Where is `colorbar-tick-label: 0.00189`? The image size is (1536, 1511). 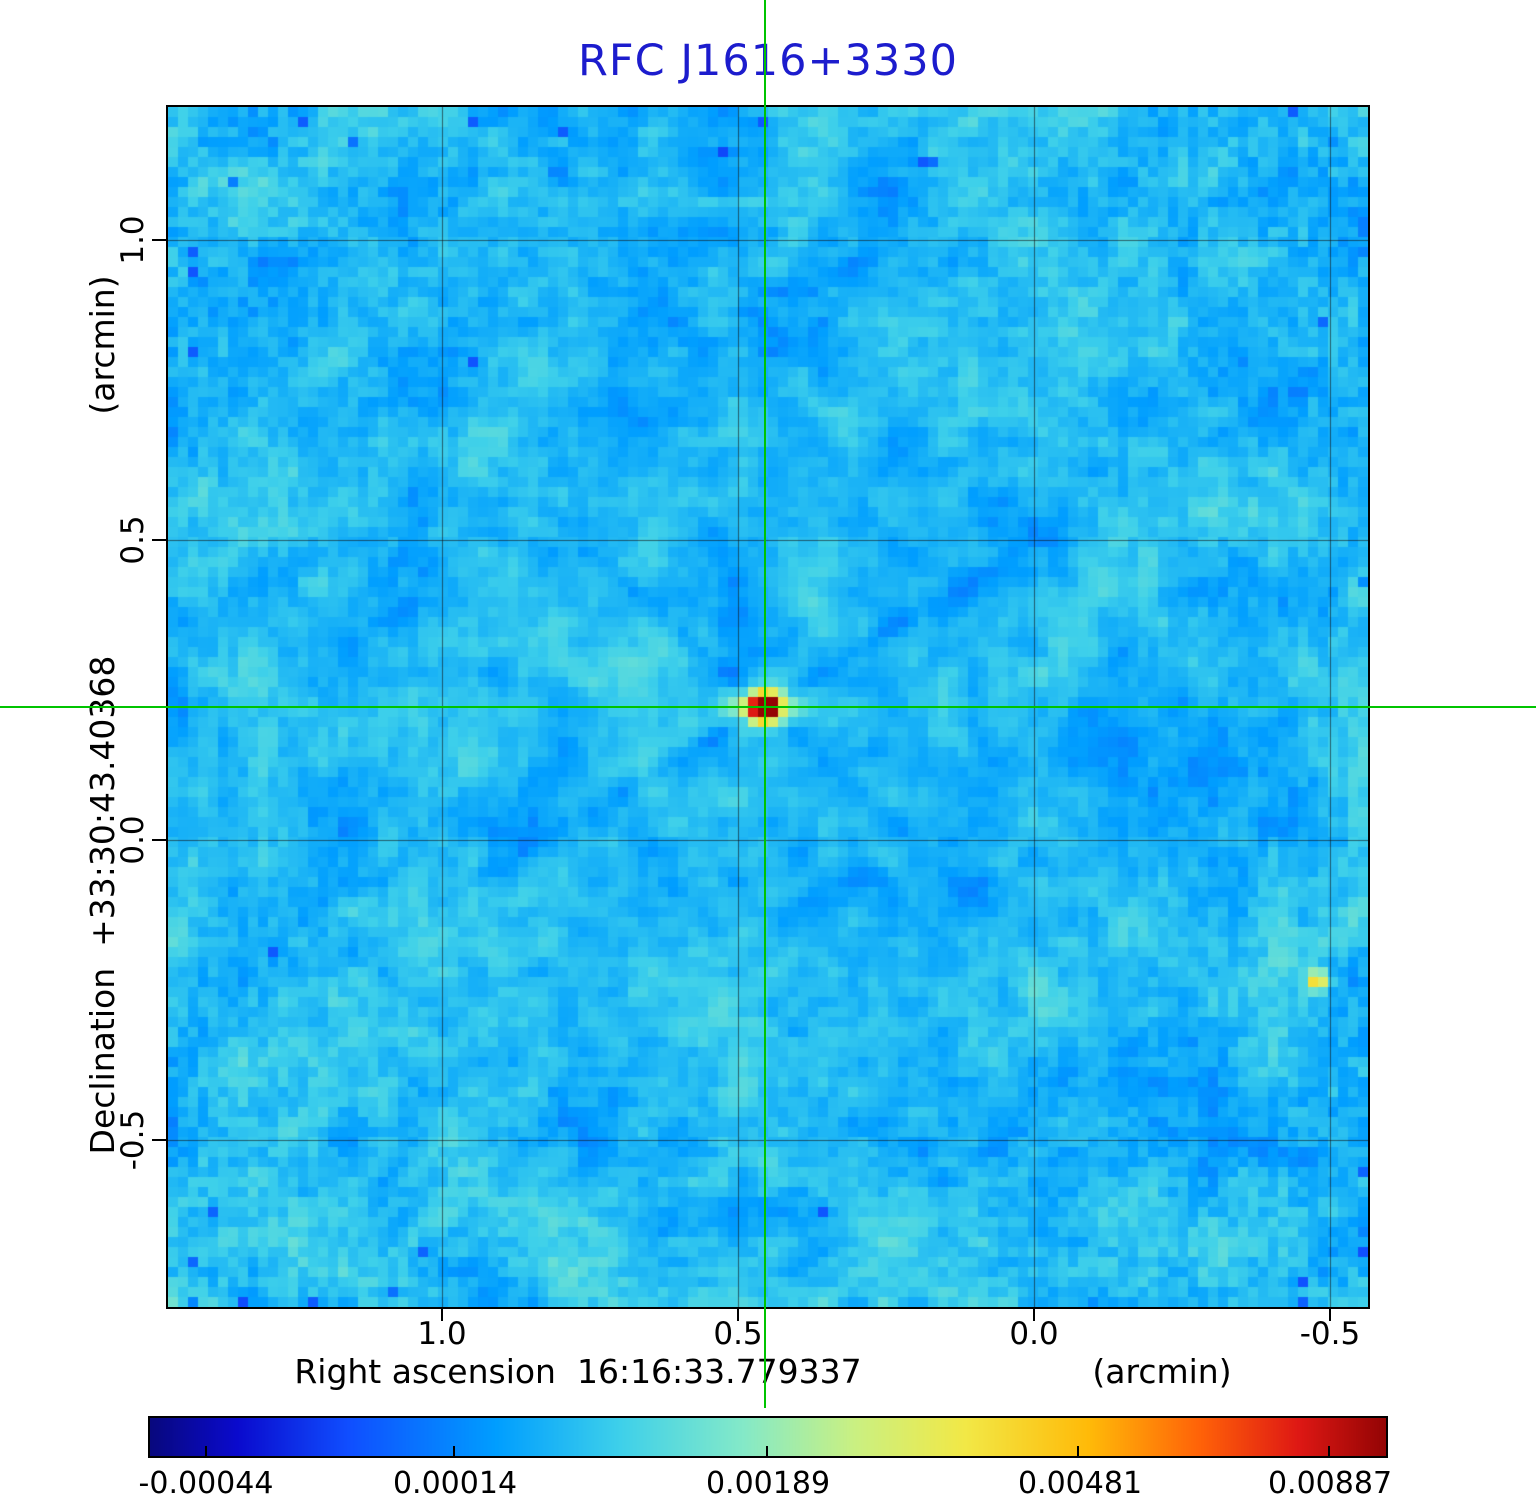
colorbar-tick-label: 0.00189 is located at coordinates (768, 1483).